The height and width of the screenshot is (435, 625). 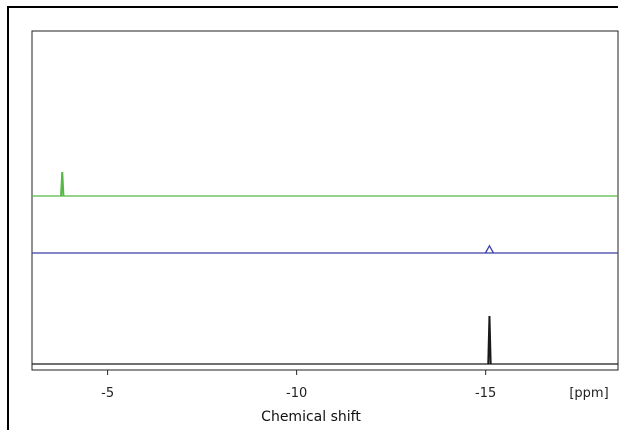 I want to click on x-unit-label: [ppm], so click(x=588, y=393).